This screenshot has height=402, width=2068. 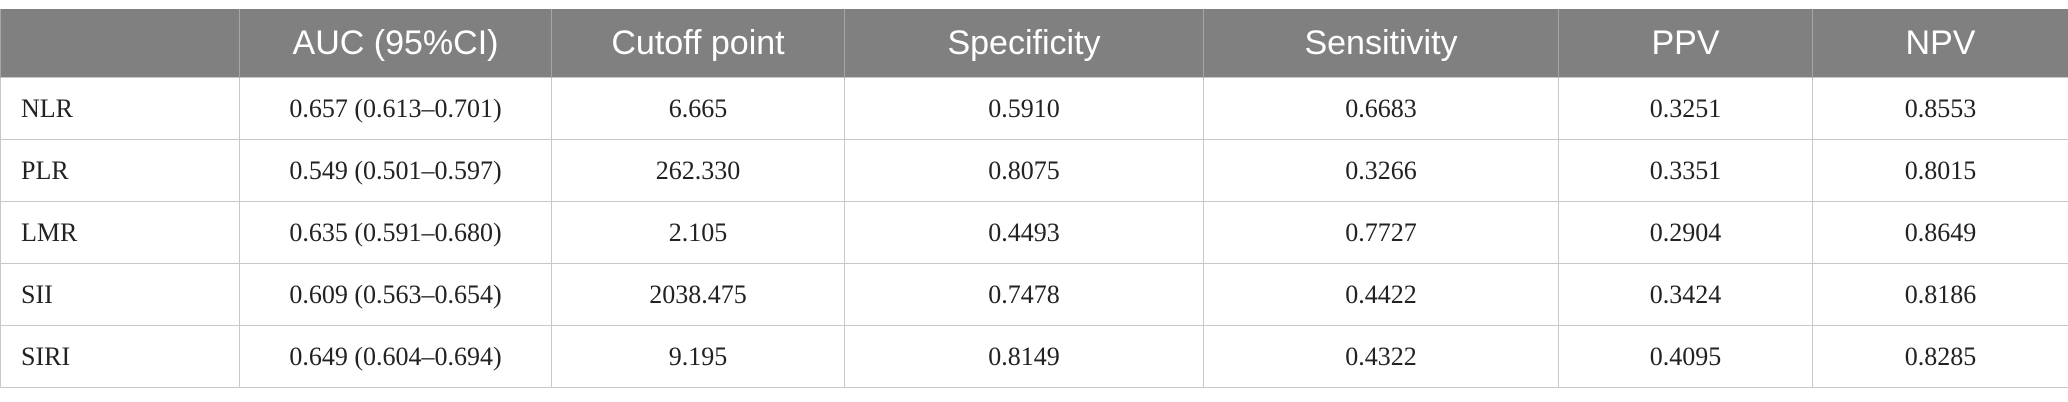 What do you see at coordinates (698, 356) in the screenshot?
I see `table-cell: 9.195` at bounding box center [698, 356].